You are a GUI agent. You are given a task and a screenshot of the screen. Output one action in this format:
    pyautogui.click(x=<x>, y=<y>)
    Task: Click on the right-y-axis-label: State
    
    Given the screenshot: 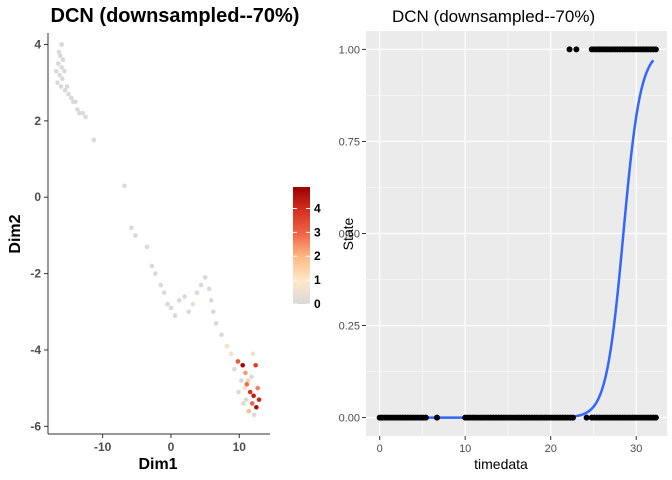 What is the action you would take?
    pyautogui.click(x=348, y=233)
    